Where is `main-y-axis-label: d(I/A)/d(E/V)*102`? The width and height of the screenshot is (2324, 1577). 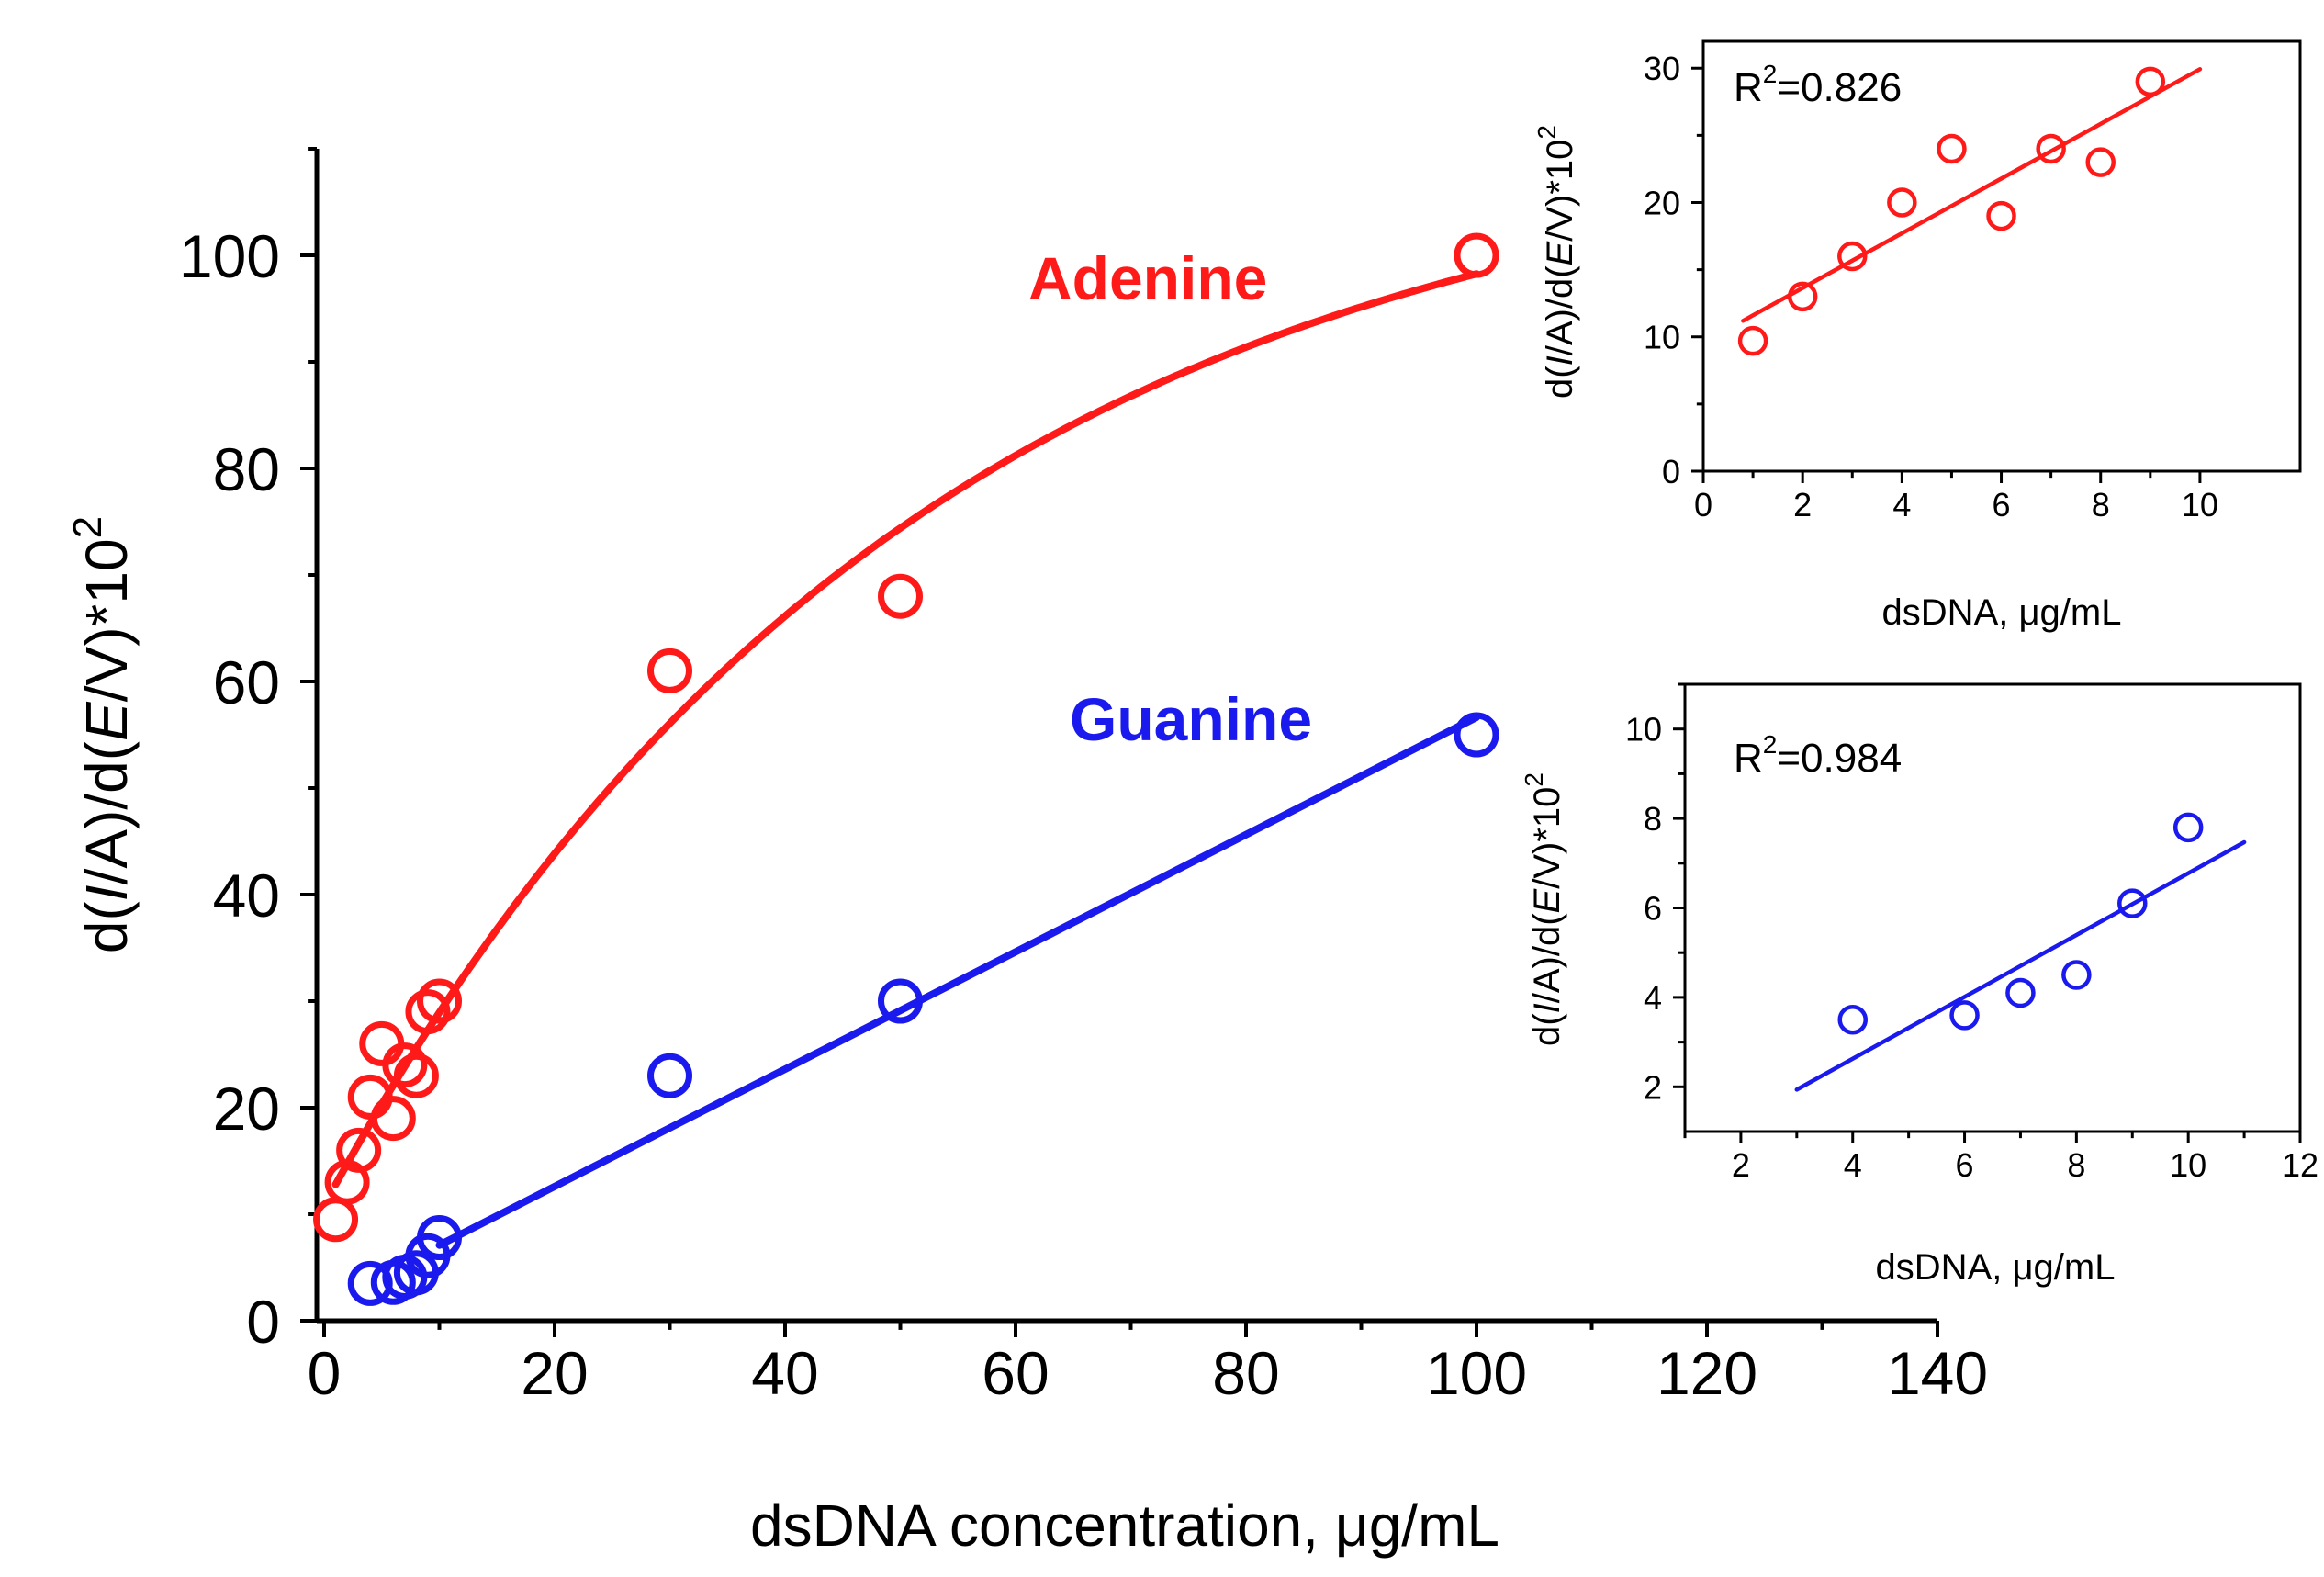 main-y-axis-label: d(I/A)/d(E/V)*102 is located at coordinates (102, 734).